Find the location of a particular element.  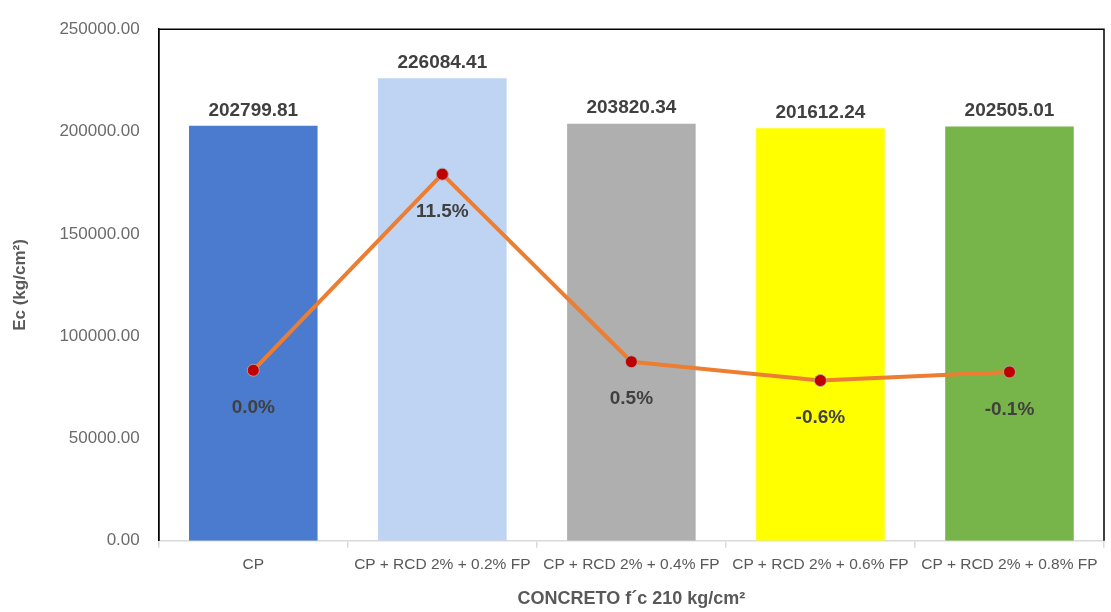

data-label: 0.5% is located at coordinates (631, 398).